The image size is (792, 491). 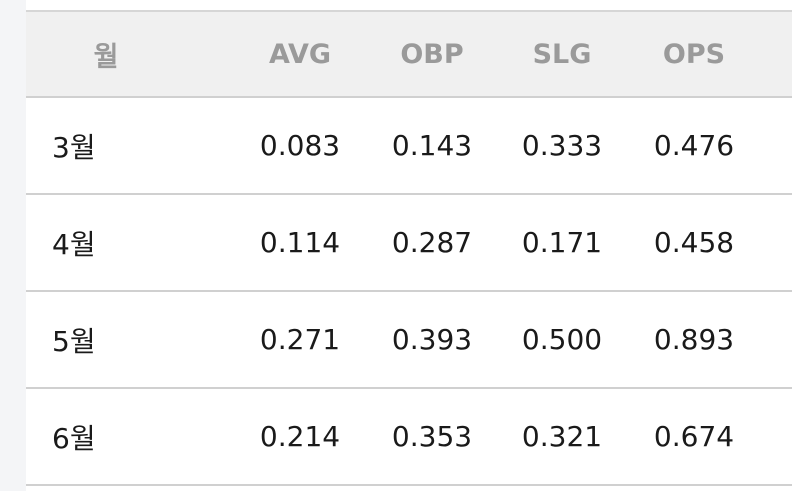 I want to click on stat-cell: 0.333, so click(x=562, y=145).